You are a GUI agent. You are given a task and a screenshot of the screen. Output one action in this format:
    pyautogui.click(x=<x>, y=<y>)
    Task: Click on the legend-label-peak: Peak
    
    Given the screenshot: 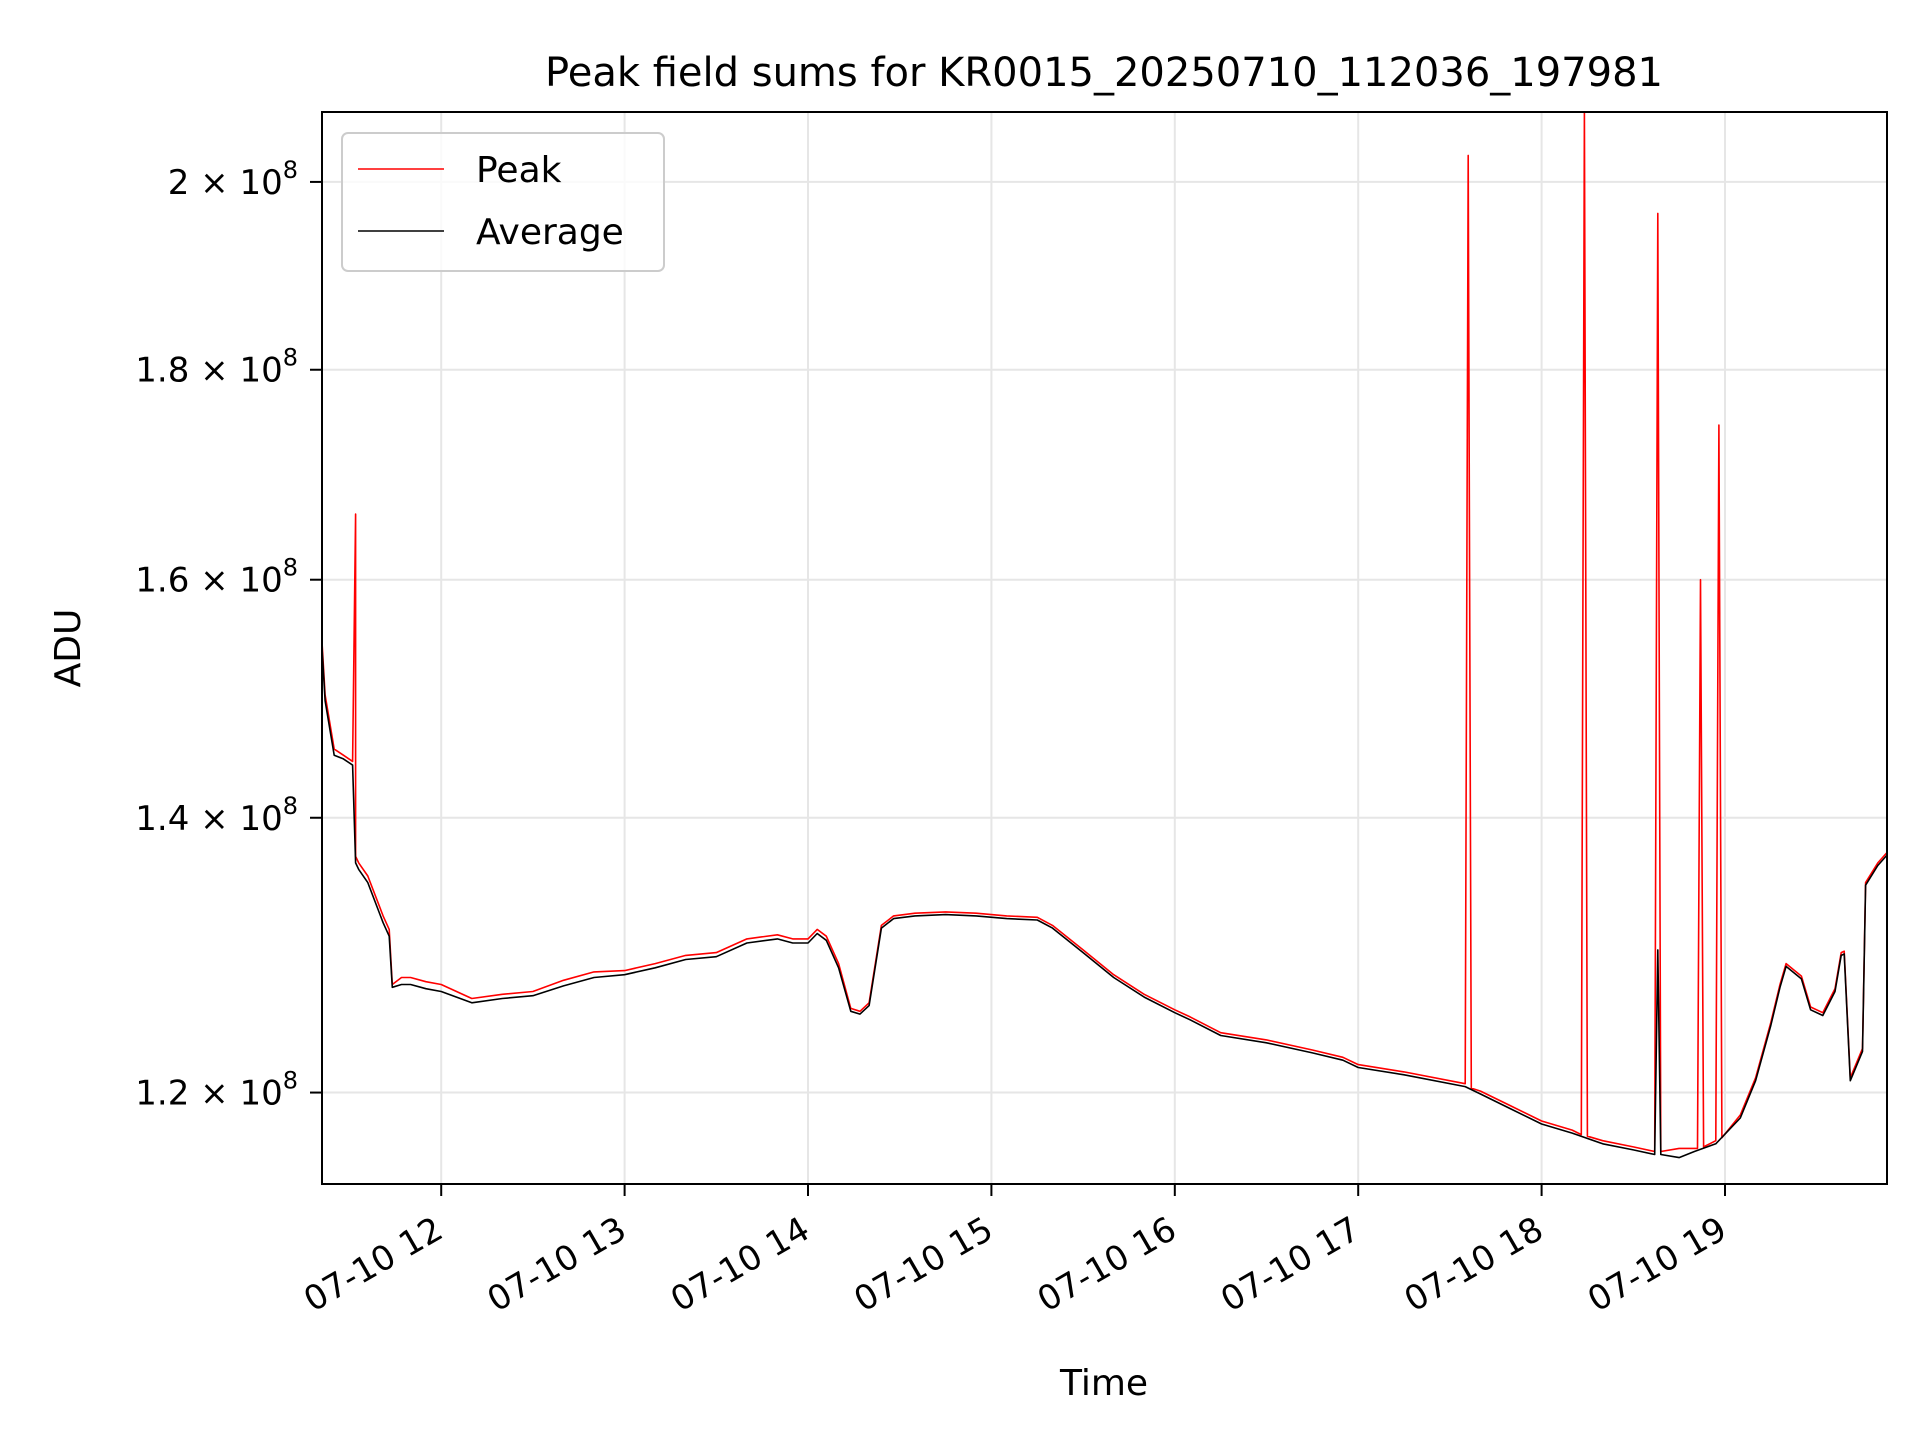 What is the action you would take?
    pyautogui.click(x=519, y=170)
    